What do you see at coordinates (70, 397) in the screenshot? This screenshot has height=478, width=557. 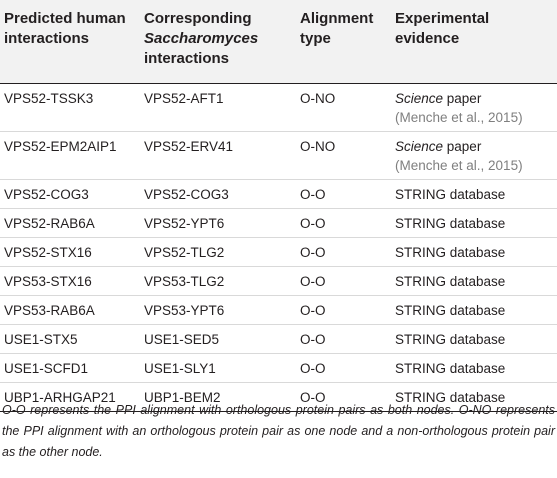 I see `cell-human: UBP1-ARHGAP21` at bounding box center [70, 397].